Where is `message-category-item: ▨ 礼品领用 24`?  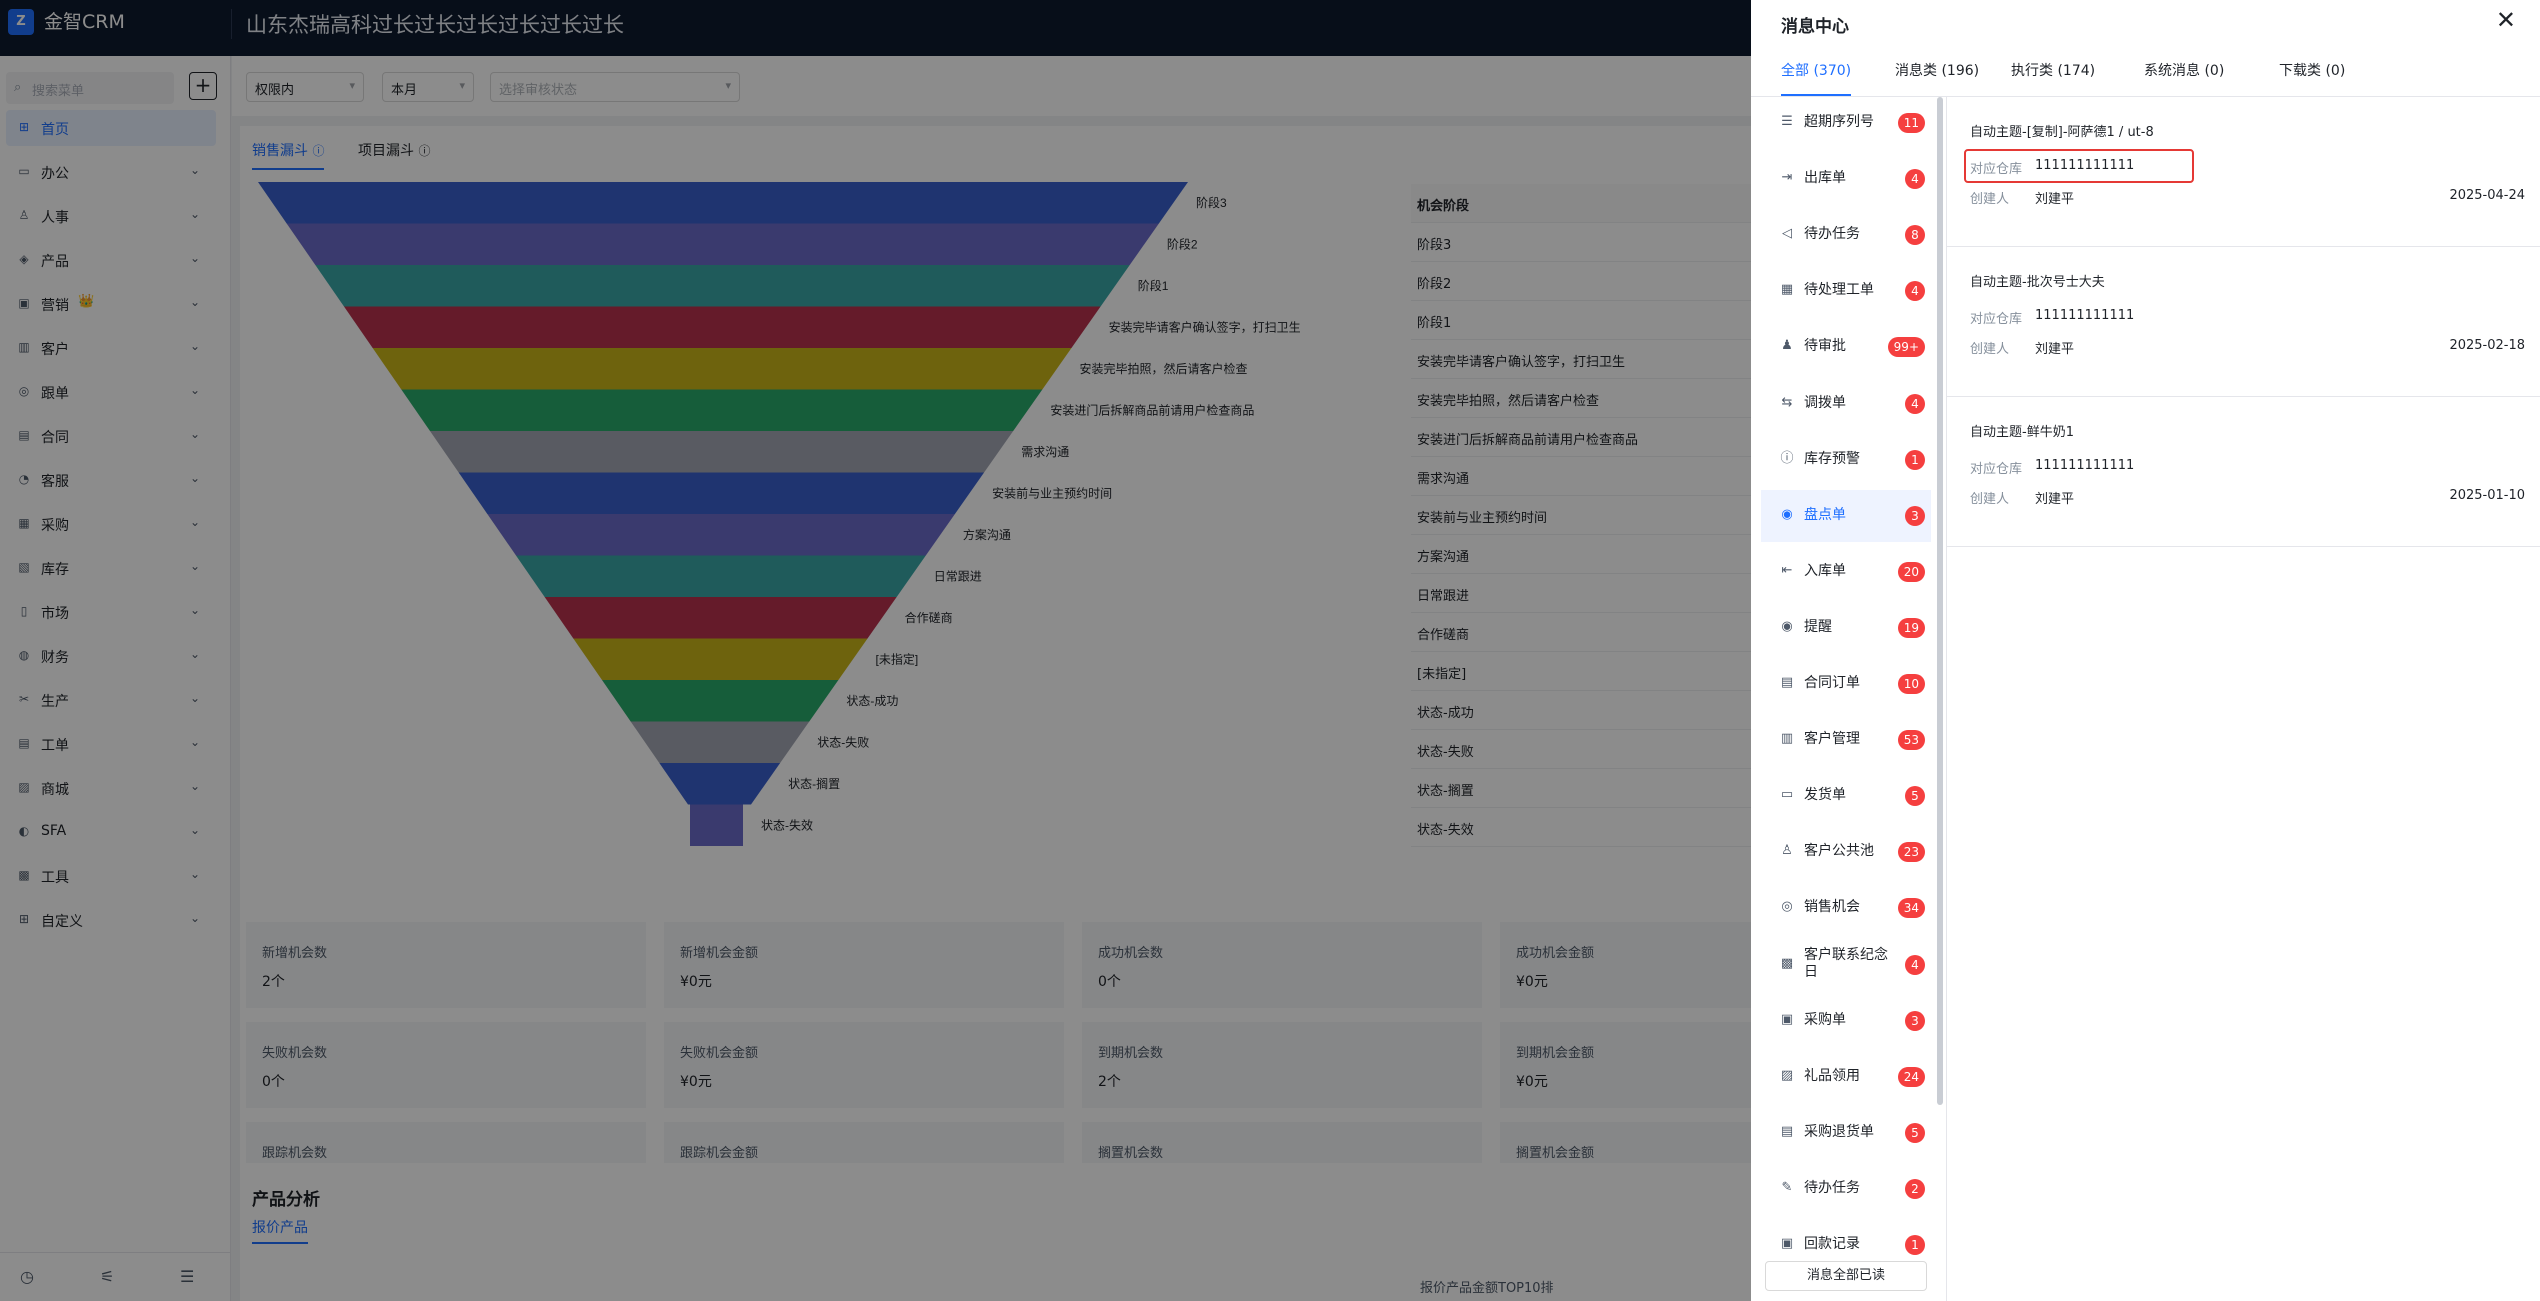 message-category-item: ▨ 礼品领用 24 is located at coordinates (1846, 1077).